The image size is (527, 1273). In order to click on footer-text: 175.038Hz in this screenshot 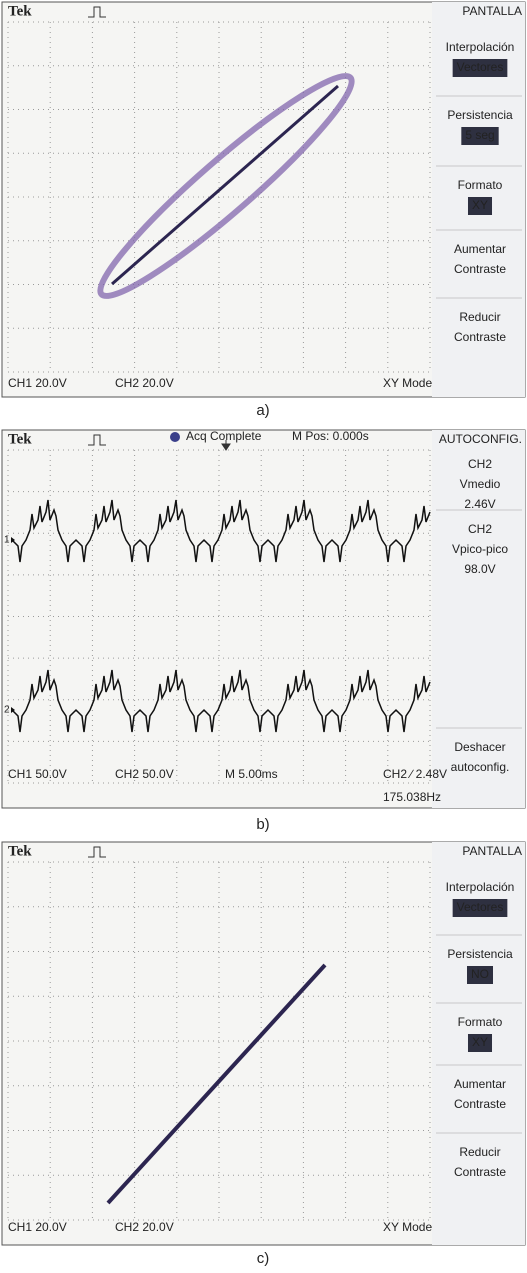, I will do `click(412, 797)`.